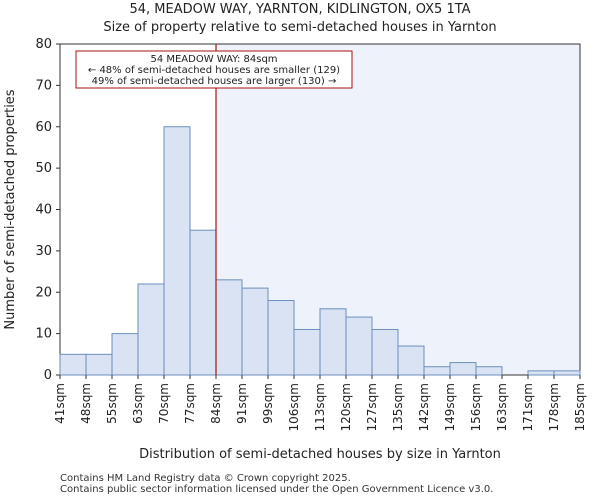 This screenshot has width=600, height=500. What do you see at coordinates (43, 44) in the screenshot?
I see `y-tick-label: 80` at bounding box center [43, 44].